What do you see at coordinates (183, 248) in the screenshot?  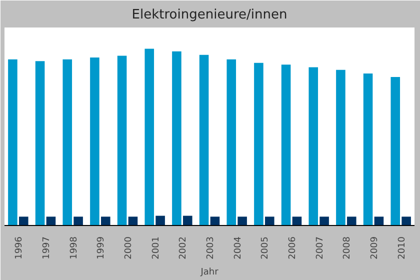 I see `x-tick-label: 2002` at bounding box center [183, 248].